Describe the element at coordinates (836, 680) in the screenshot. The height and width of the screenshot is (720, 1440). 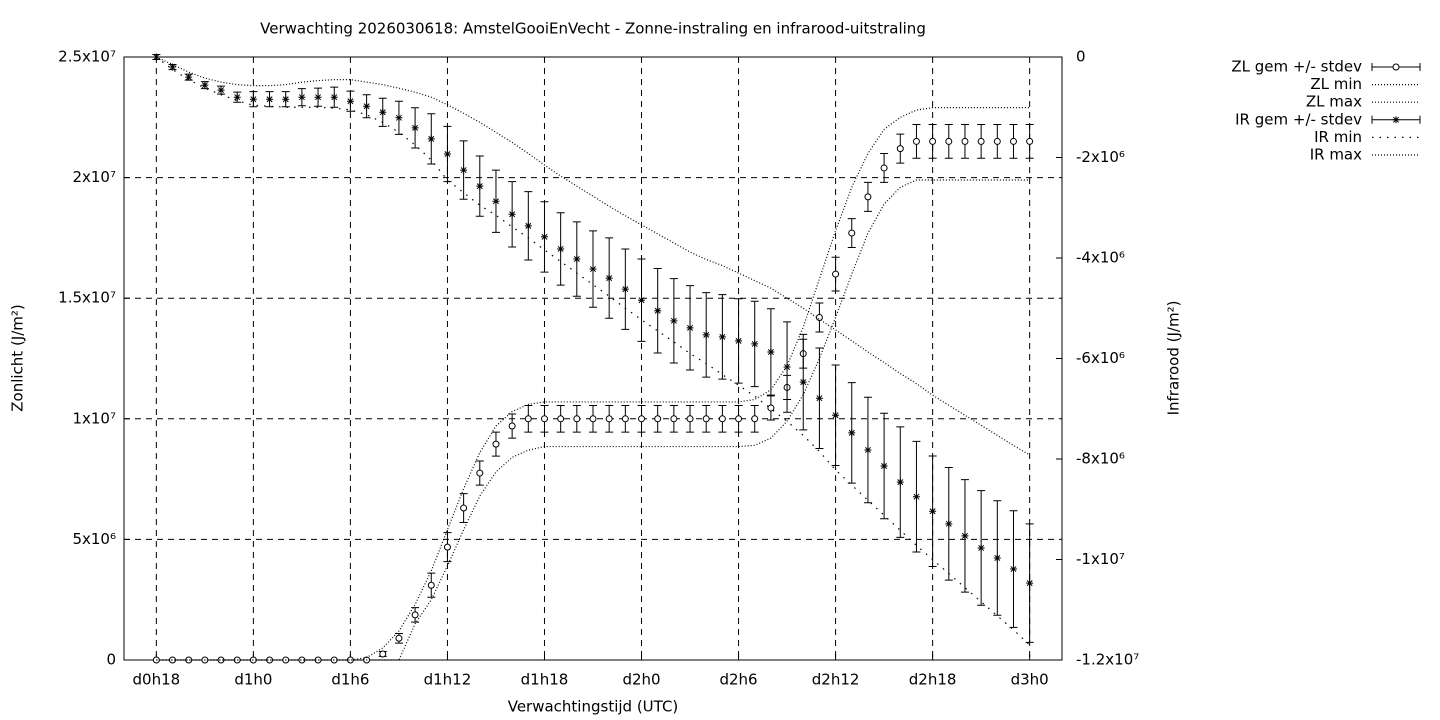
I see `x-tick-label: d2h12` at that location.